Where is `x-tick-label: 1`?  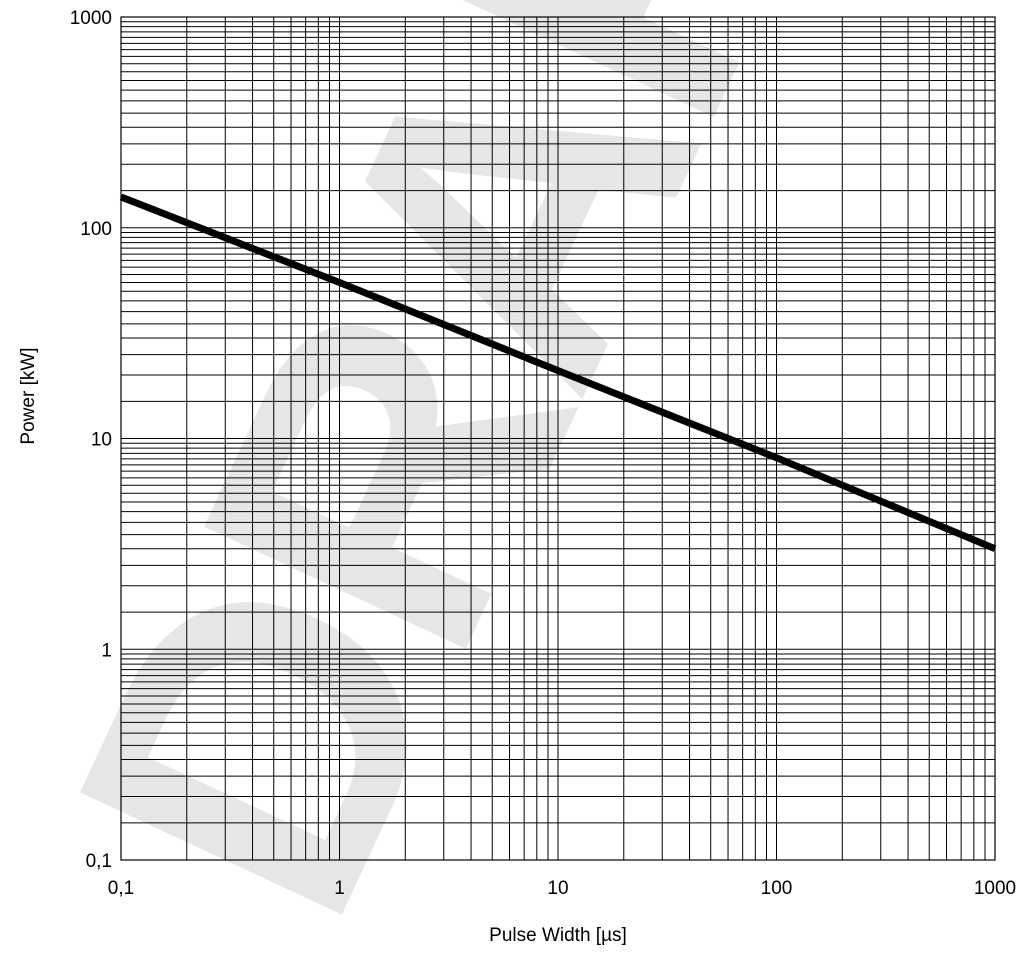 x-tick-label: 1 is located at coordinates (339, 888).